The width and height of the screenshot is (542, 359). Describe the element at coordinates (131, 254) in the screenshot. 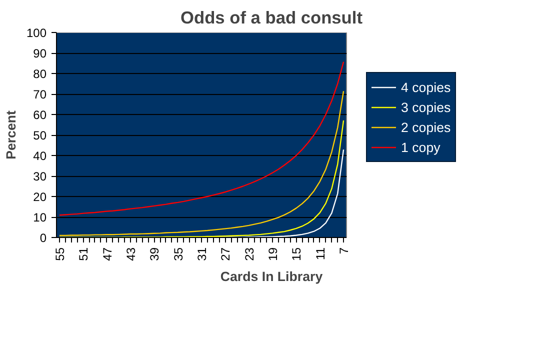

I see `x-tick-label: 43` at that location.